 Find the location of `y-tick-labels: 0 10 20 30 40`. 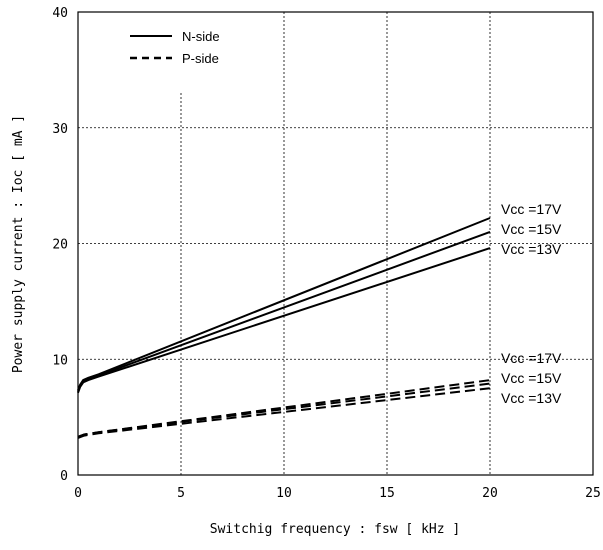

y-tick-labels: 0 10 20 30 40 is located at coordinates (60, 245).